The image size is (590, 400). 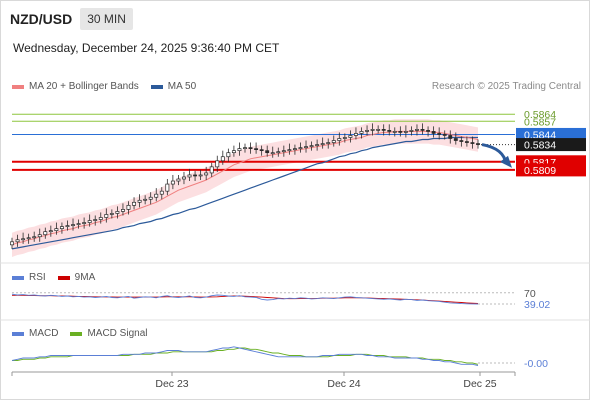 What do you see at coordinates (63, 277) in the screenshot?
I see `rsi-ma-swatch` at bounding box center [63, 277].